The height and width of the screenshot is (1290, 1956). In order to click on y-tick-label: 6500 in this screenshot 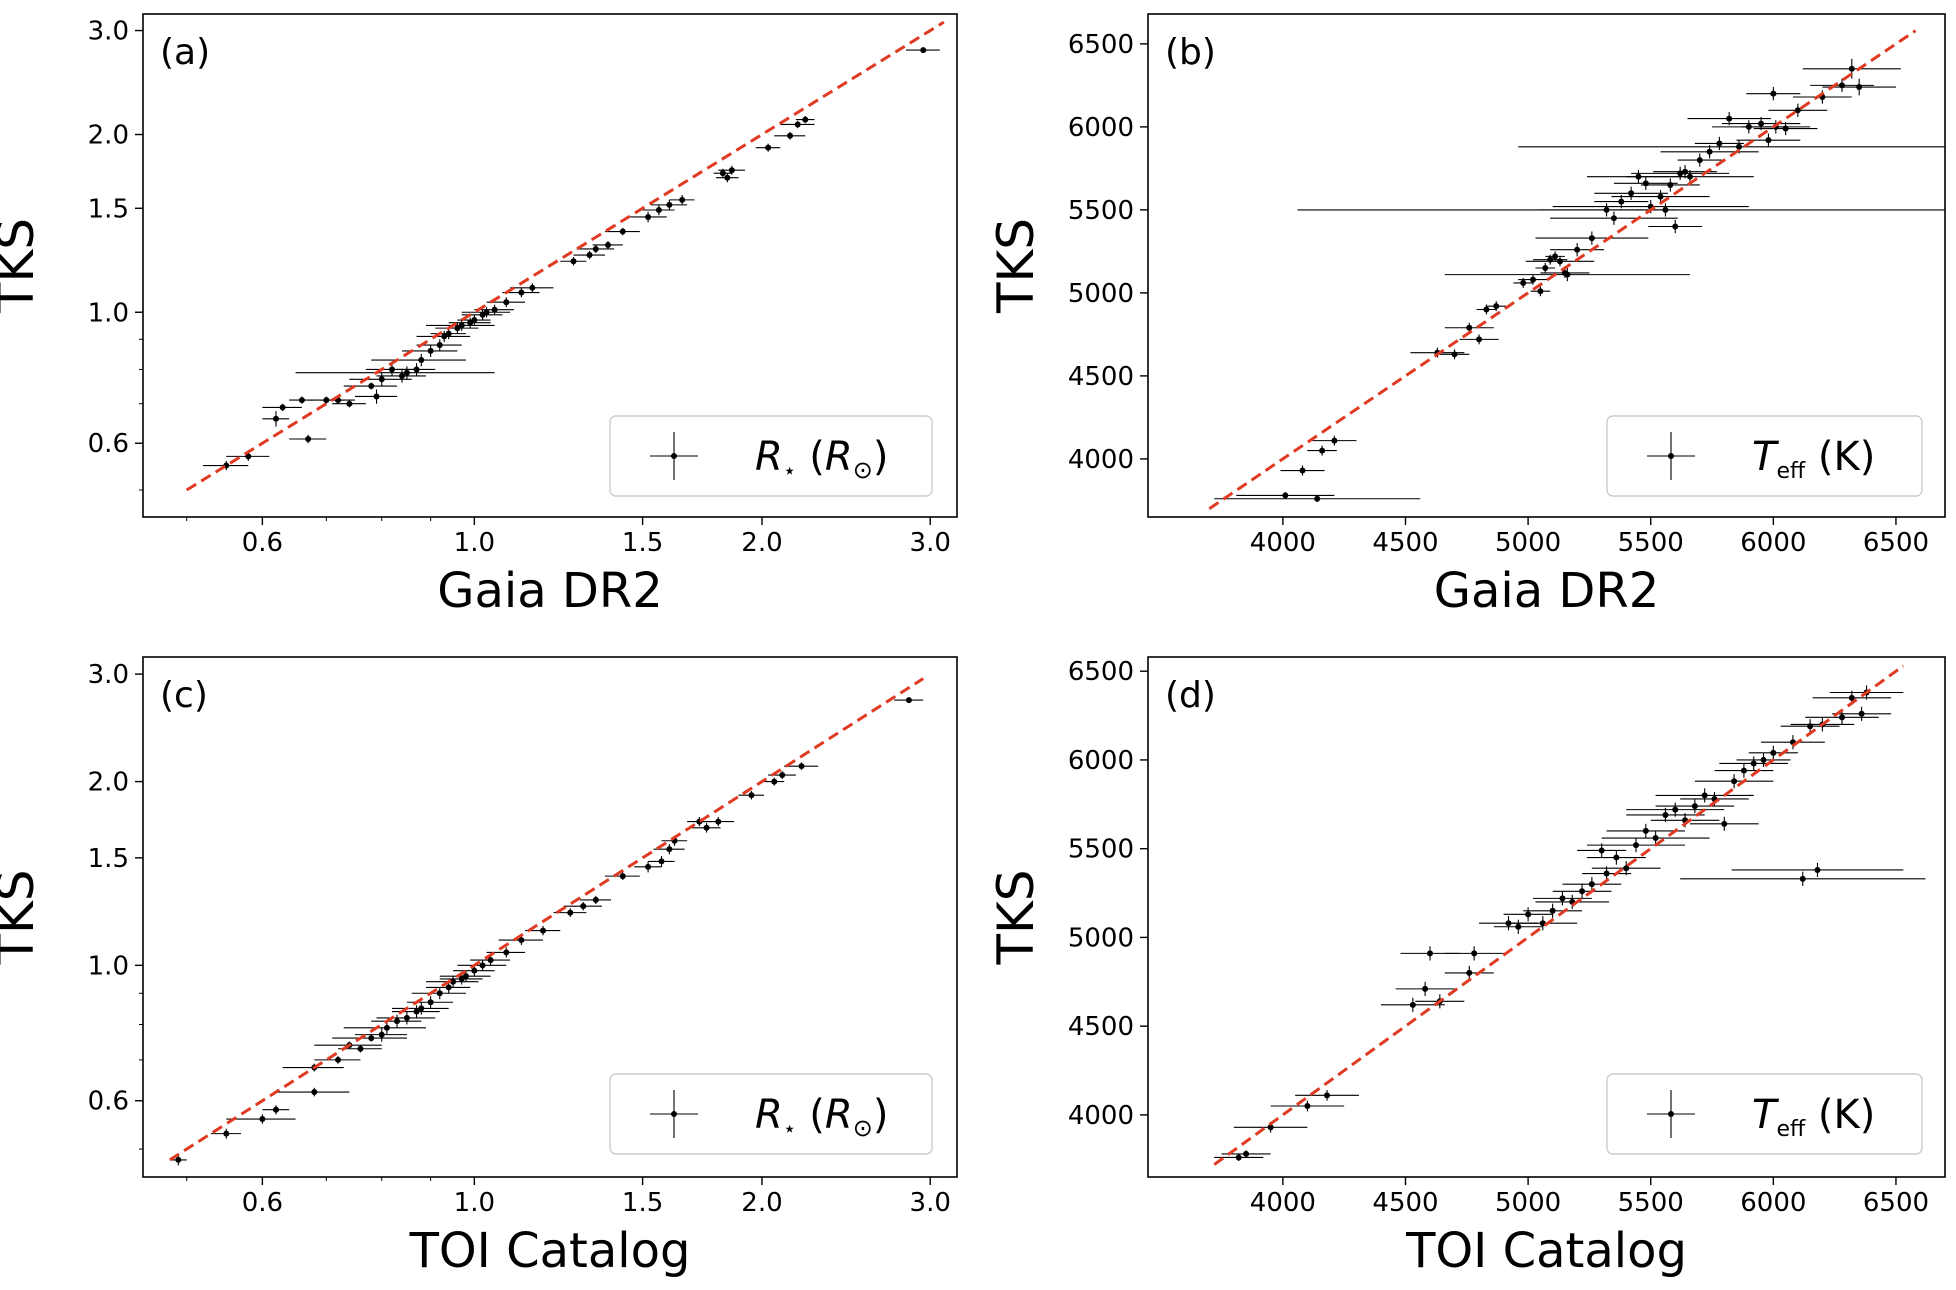, I will do `click(1101, 672)`.